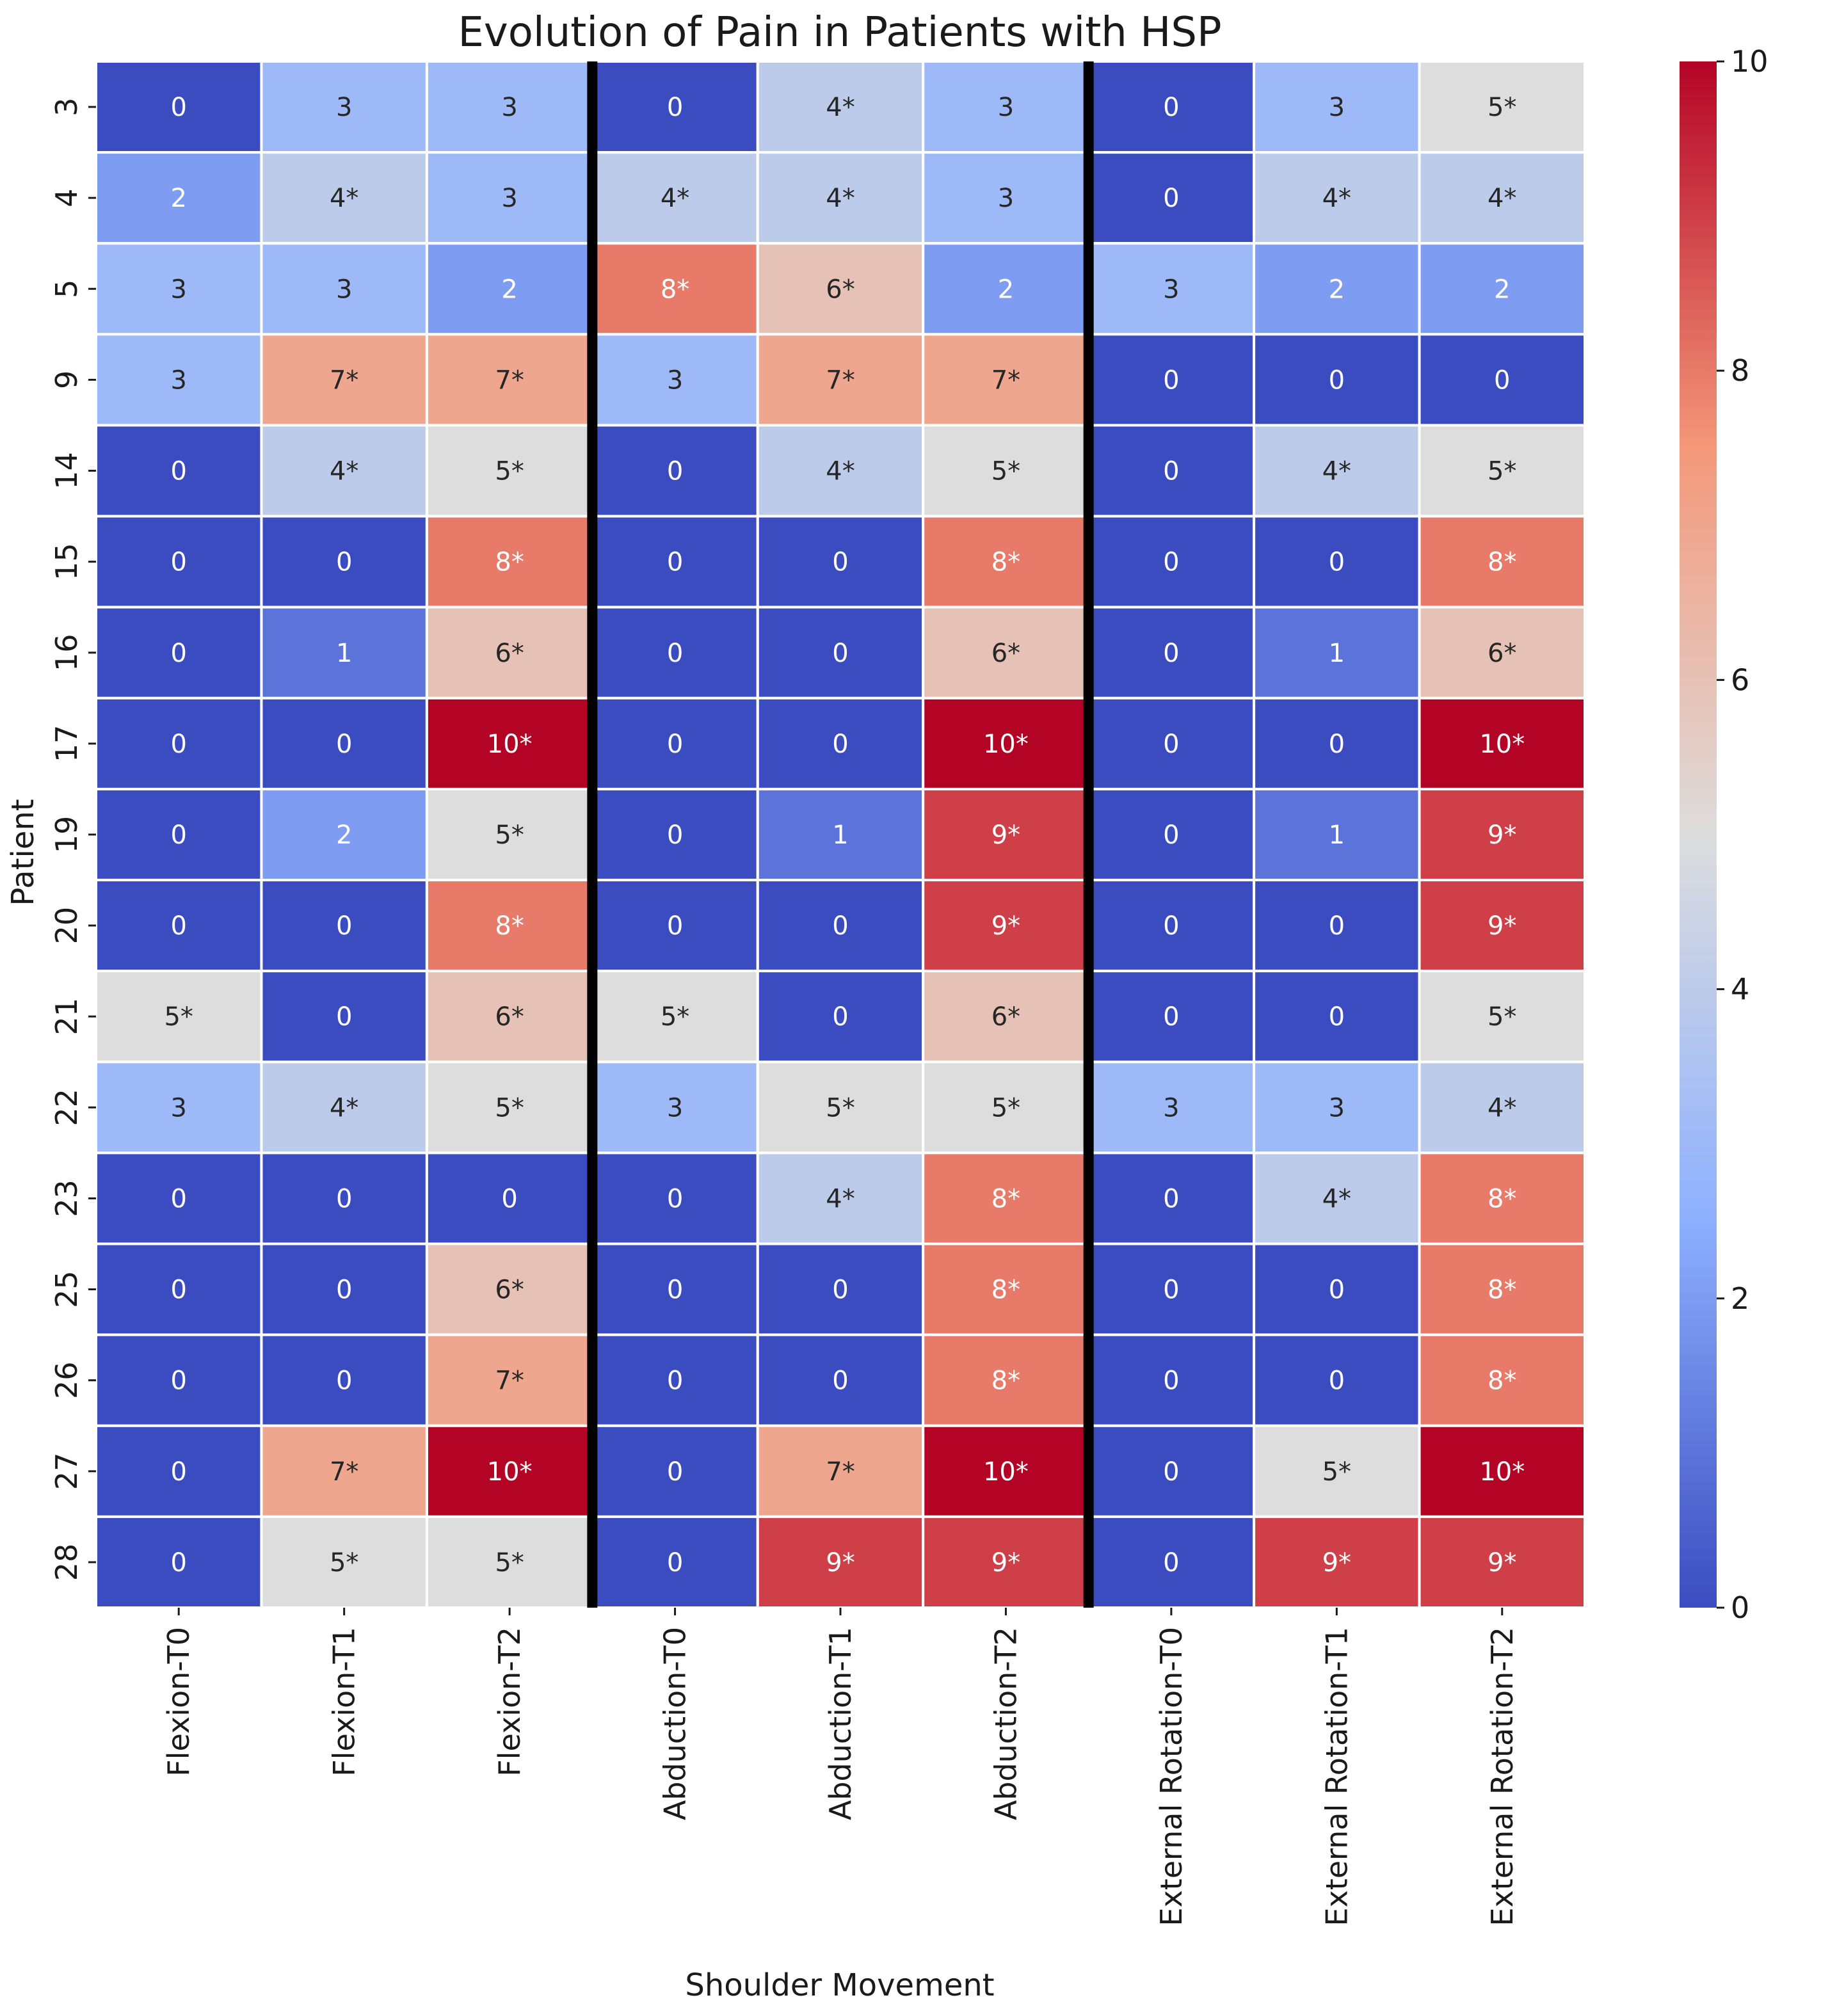 The width and height of the screenshot is (1821, 2016). I want to click on y-tick-label: 26, so click(66, 1380).